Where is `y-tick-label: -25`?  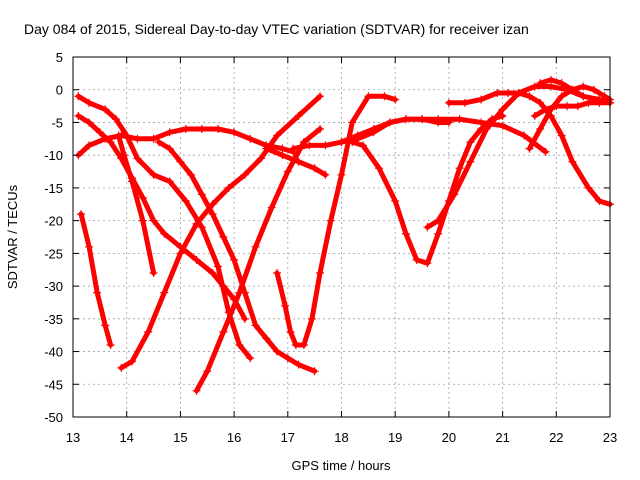
y-tick-label: -25 is located at coordinates (53, 253).